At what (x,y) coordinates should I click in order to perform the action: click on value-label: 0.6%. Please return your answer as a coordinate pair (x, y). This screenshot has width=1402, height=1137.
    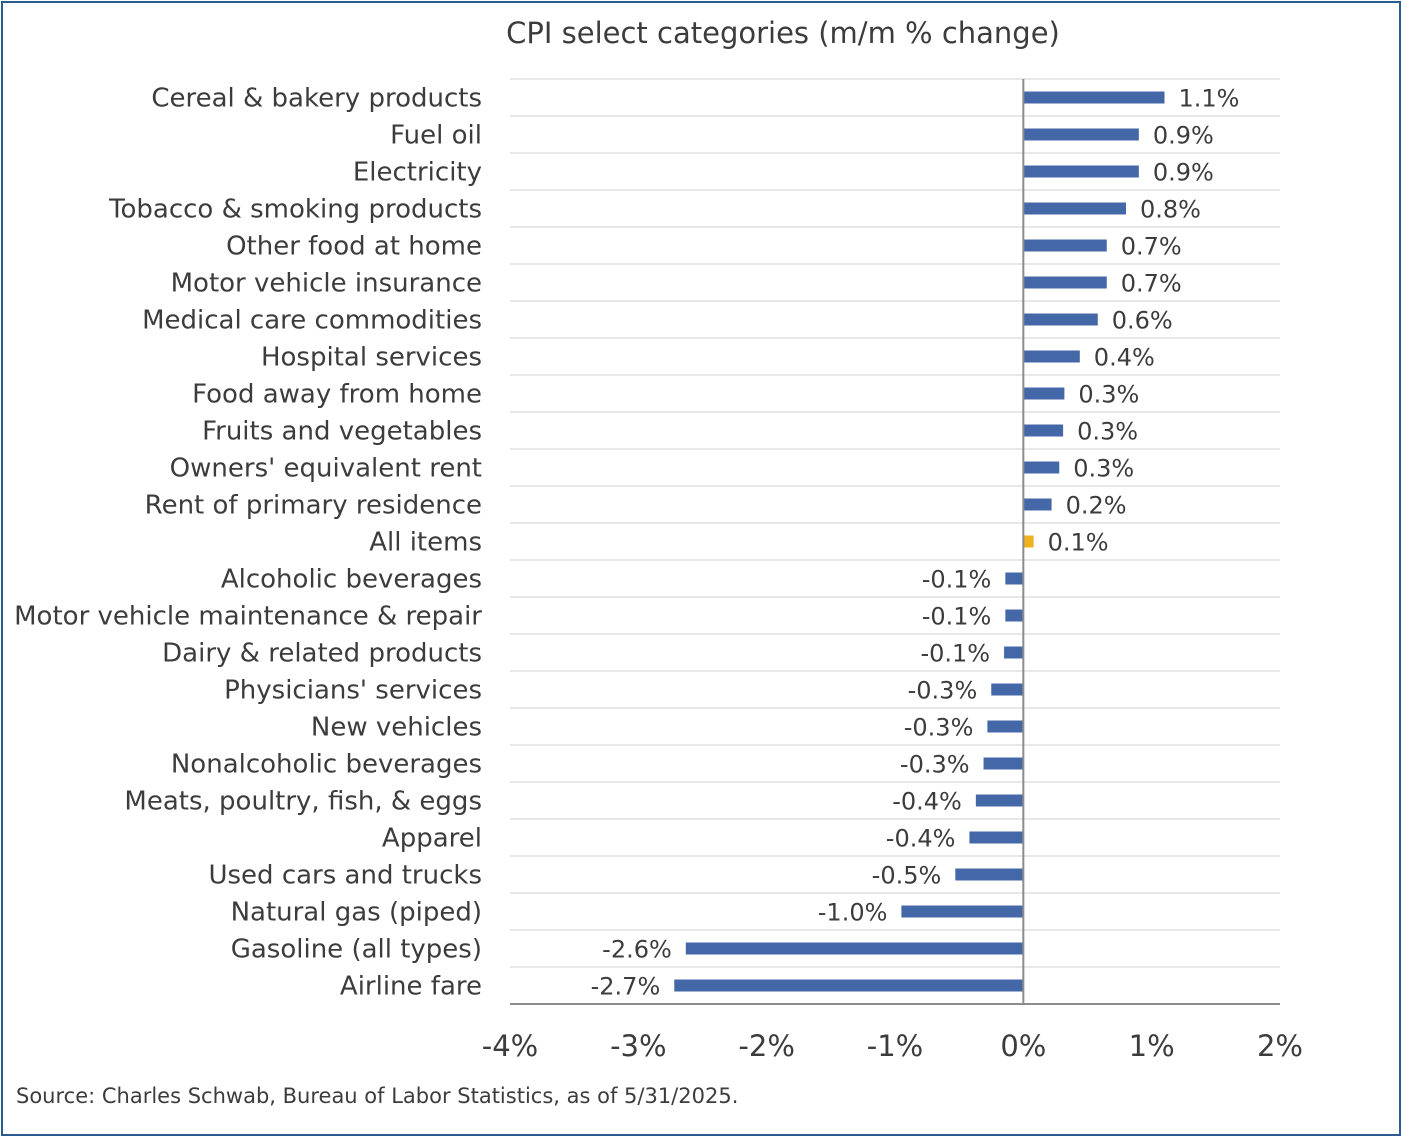
    Looking at the image, I should click on (1142, 321).